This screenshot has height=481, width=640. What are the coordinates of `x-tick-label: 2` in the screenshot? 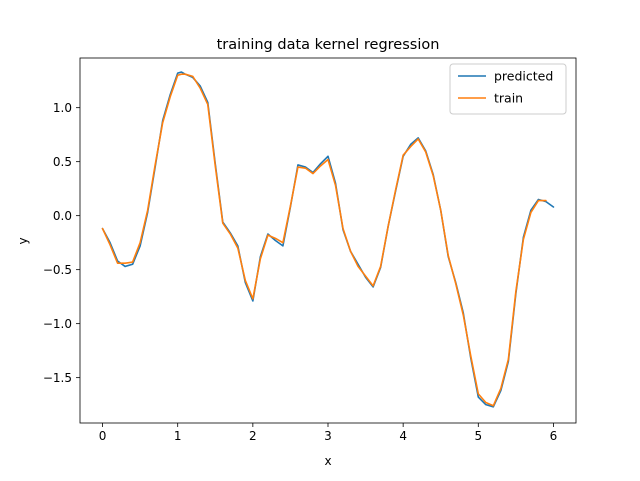 It's located at (253, 436).